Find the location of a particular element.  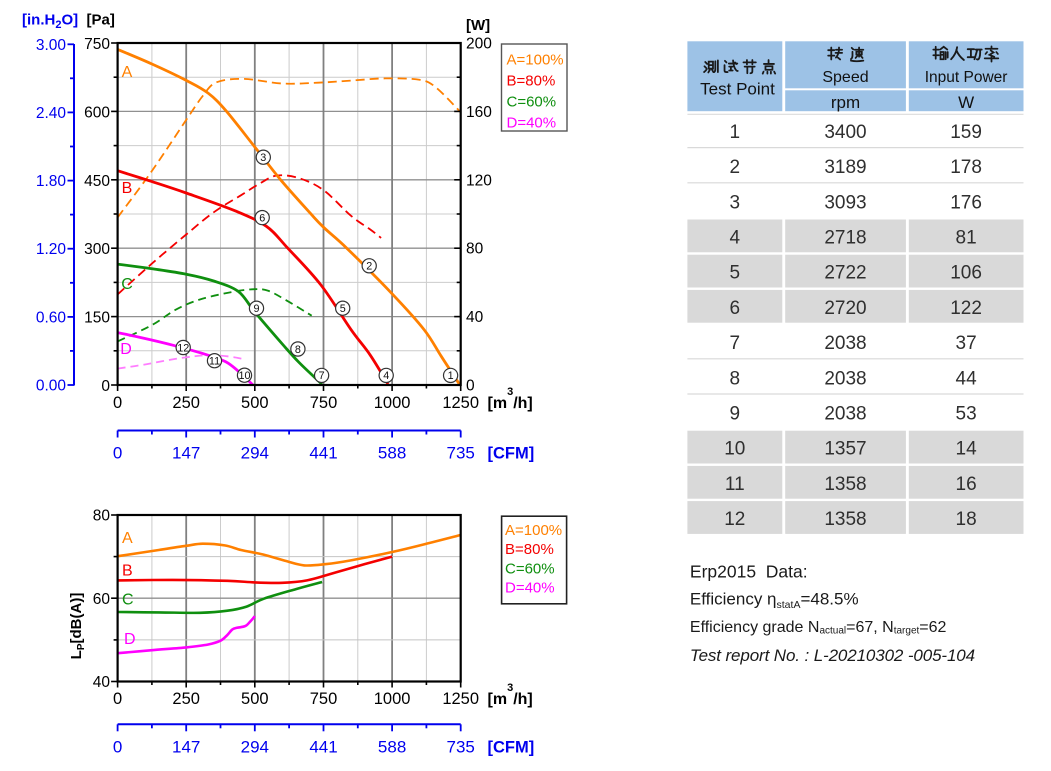

svg-text: 150 is located at coordinates (97, 318).